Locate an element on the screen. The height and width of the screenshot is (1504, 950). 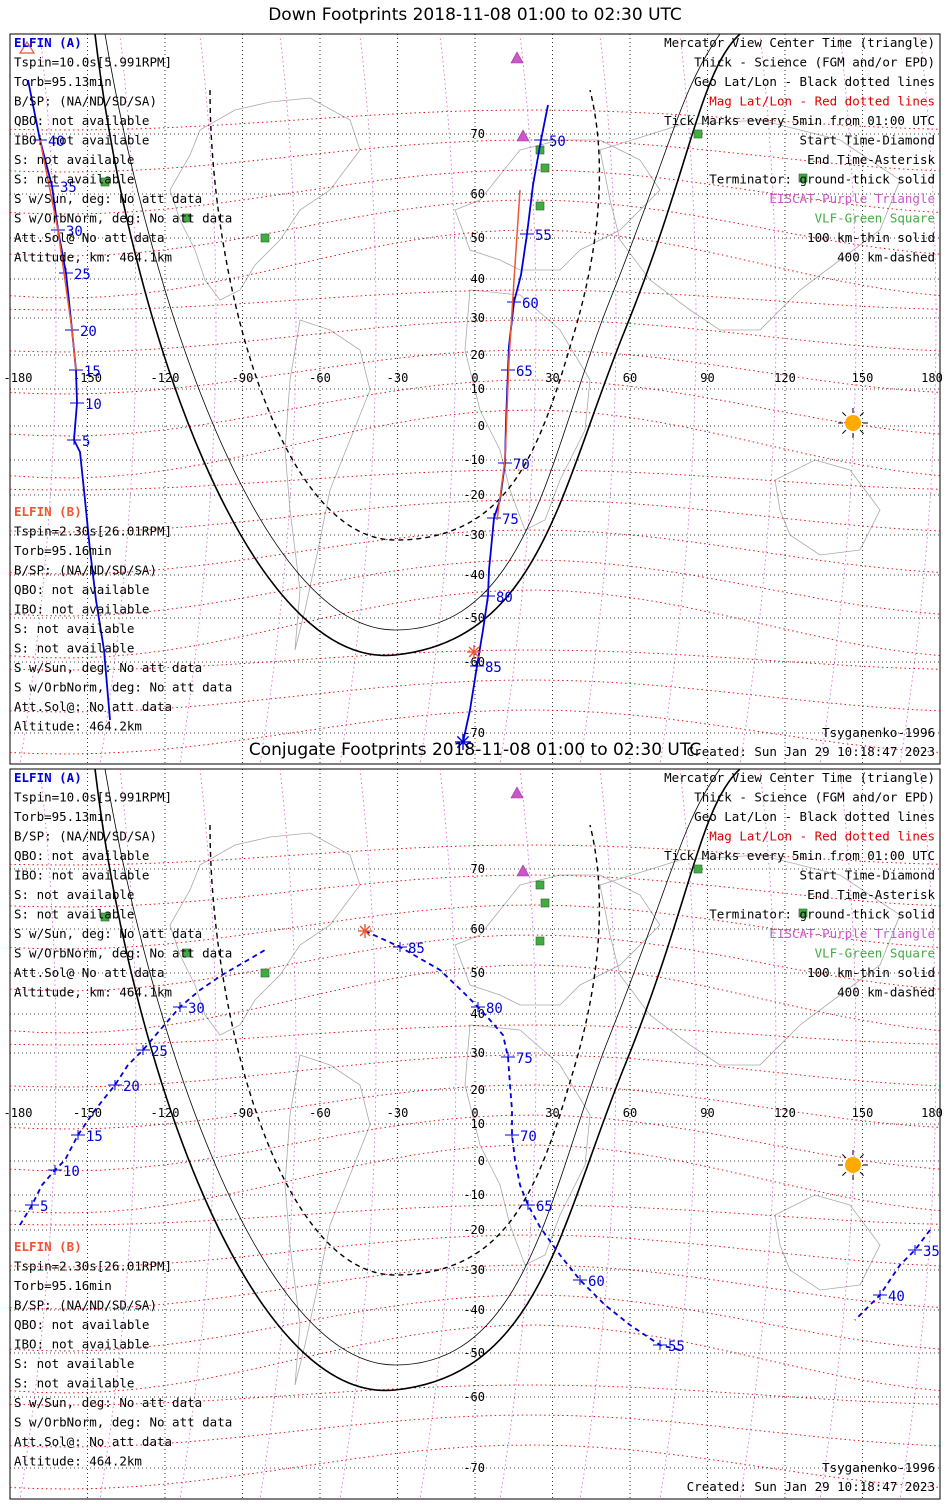
elfin-a-name: ELFIN (A) is located at coordinates (48, 777).